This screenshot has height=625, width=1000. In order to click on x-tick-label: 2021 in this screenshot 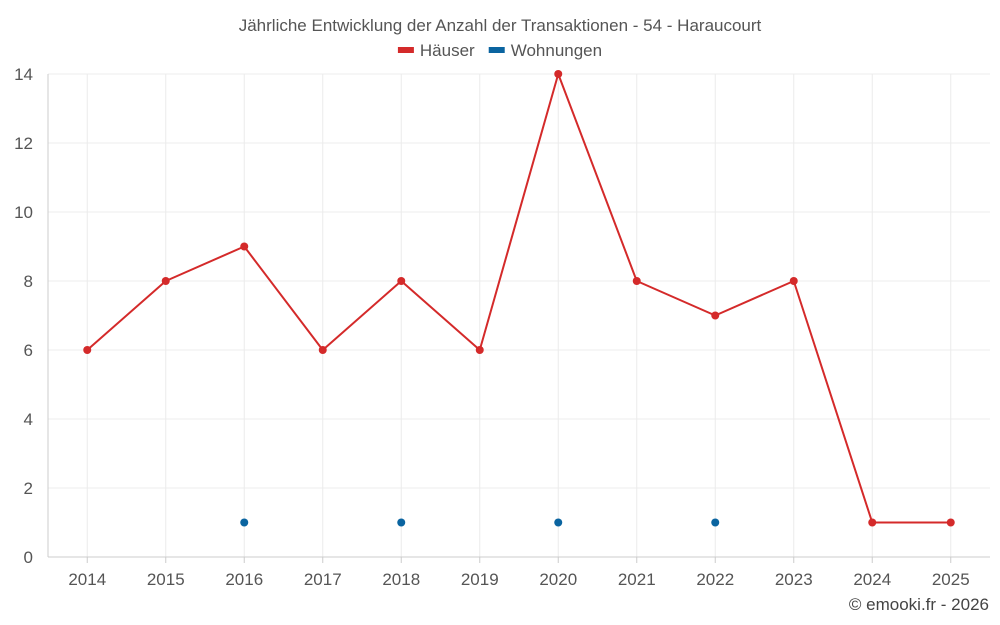, I will do `click(637, 579)`.